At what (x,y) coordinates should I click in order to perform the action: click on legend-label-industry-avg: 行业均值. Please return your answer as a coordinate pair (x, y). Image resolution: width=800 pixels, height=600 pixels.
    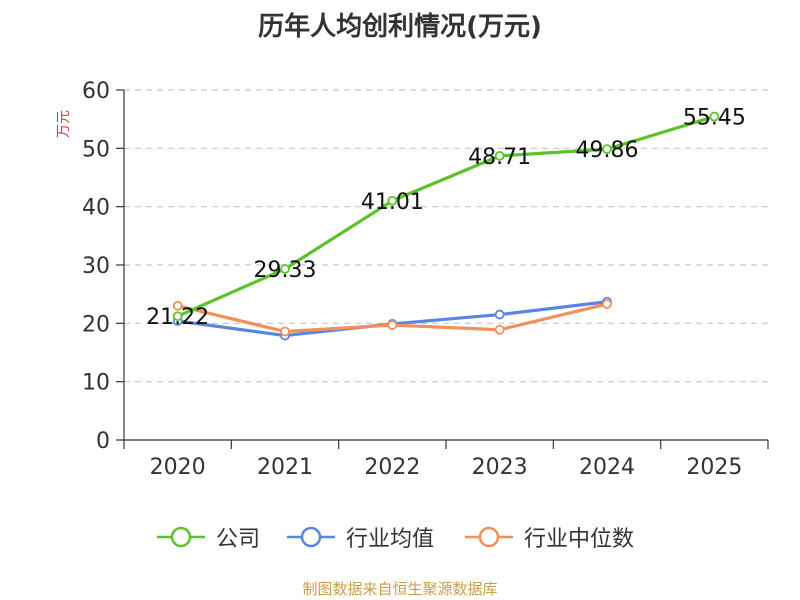
    Looking at the image, I should click on (390, 539).